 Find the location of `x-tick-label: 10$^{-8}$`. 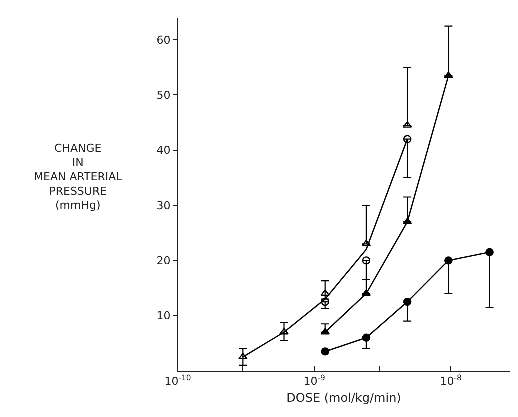

x-tick-label: 10$^{-8}$ is located at coordinates (451, 381).